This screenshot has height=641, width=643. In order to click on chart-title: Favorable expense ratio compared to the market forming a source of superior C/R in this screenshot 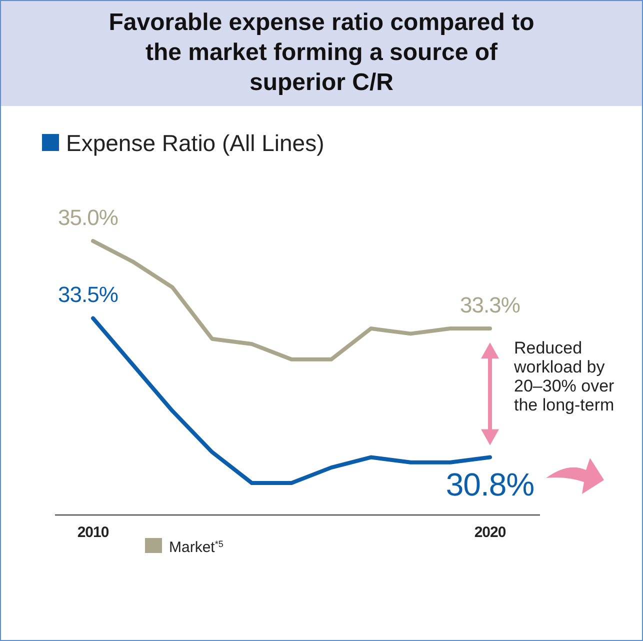, I will do `click(321, 52)`.